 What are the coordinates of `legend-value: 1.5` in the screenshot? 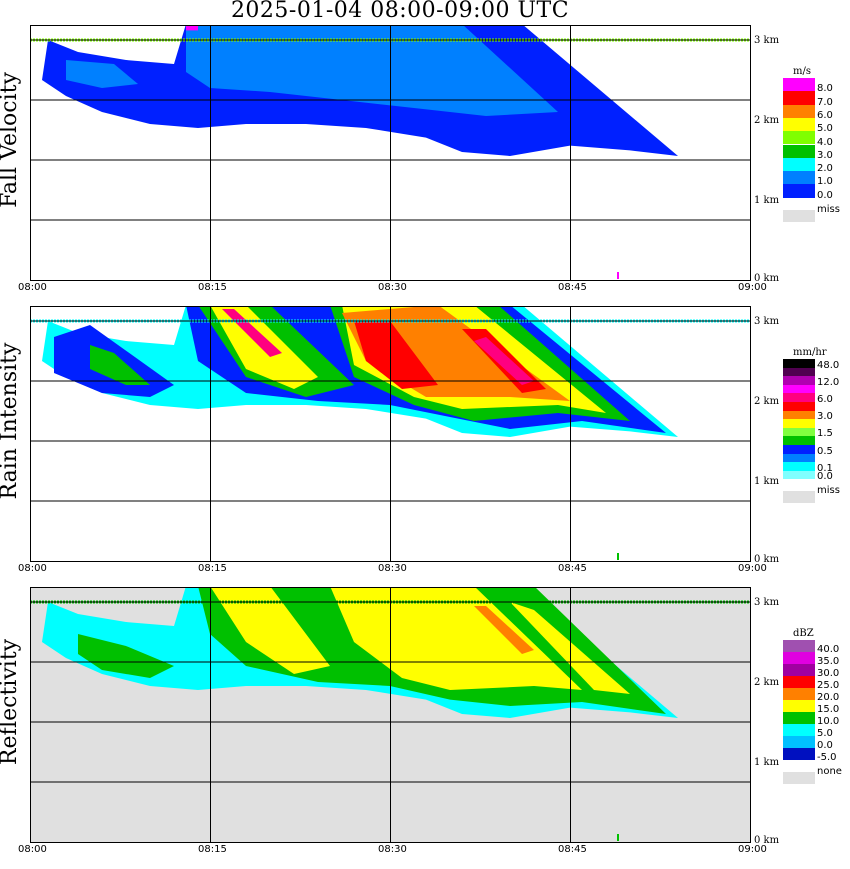 It's located at (825, 434).